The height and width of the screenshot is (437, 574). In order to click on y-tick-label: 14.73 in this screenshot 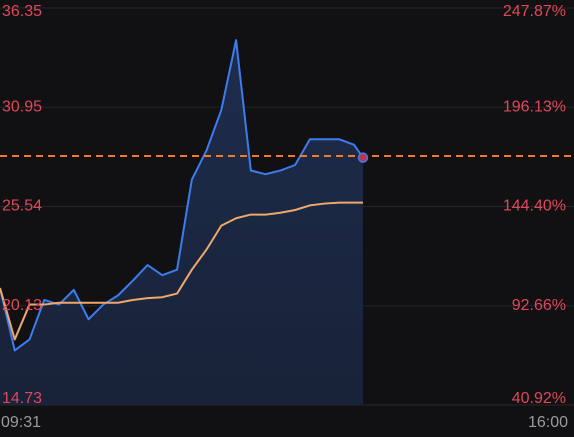, I will do `click(22, 398)`.